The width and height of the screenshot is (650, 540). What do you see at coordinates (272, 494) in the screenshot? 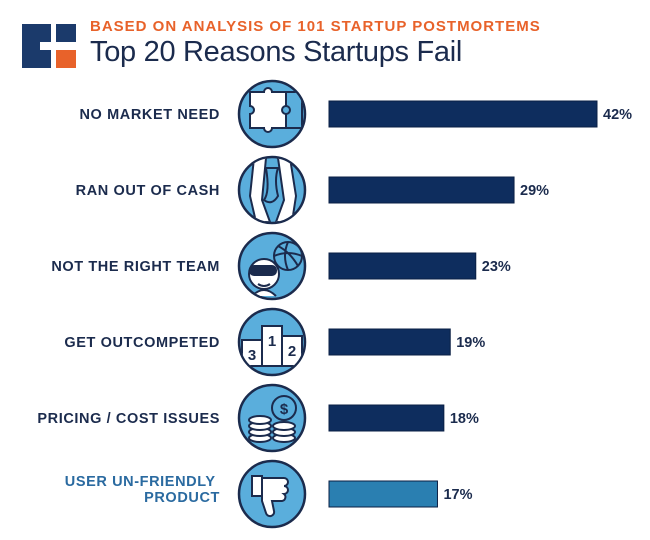
I see `thumbs-down-icon` at bounding box center [272, 494].